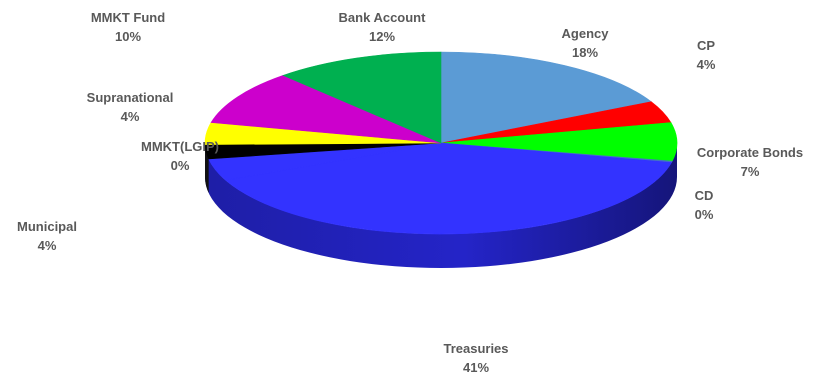 This screenshot has width=815, height=375. I want to click on slice-name: CD, so click(704, 195).